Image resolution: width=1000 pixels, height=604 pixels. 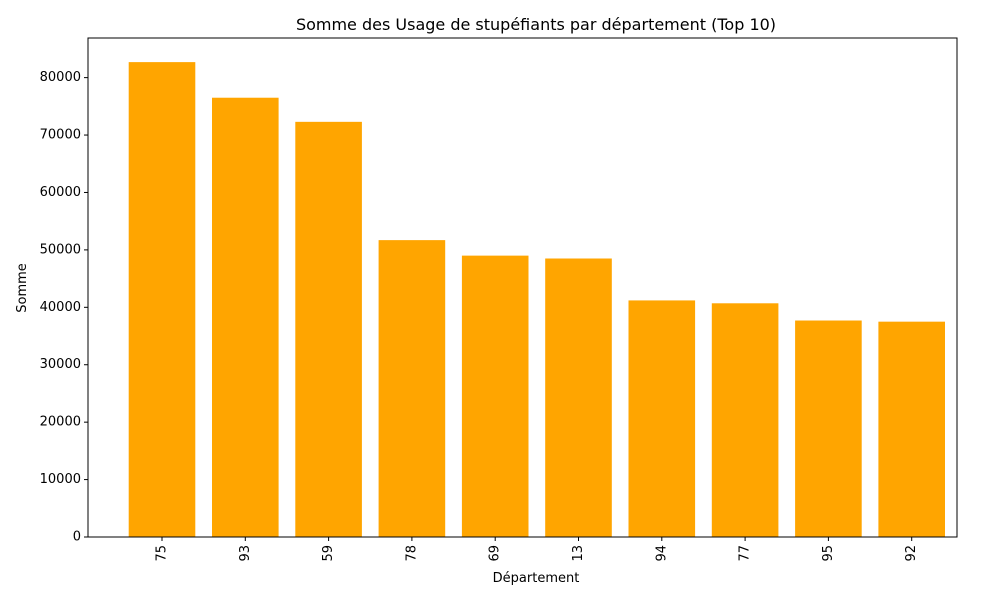 I want to click on x-tick-label: 92, so click(x=911, y=553).